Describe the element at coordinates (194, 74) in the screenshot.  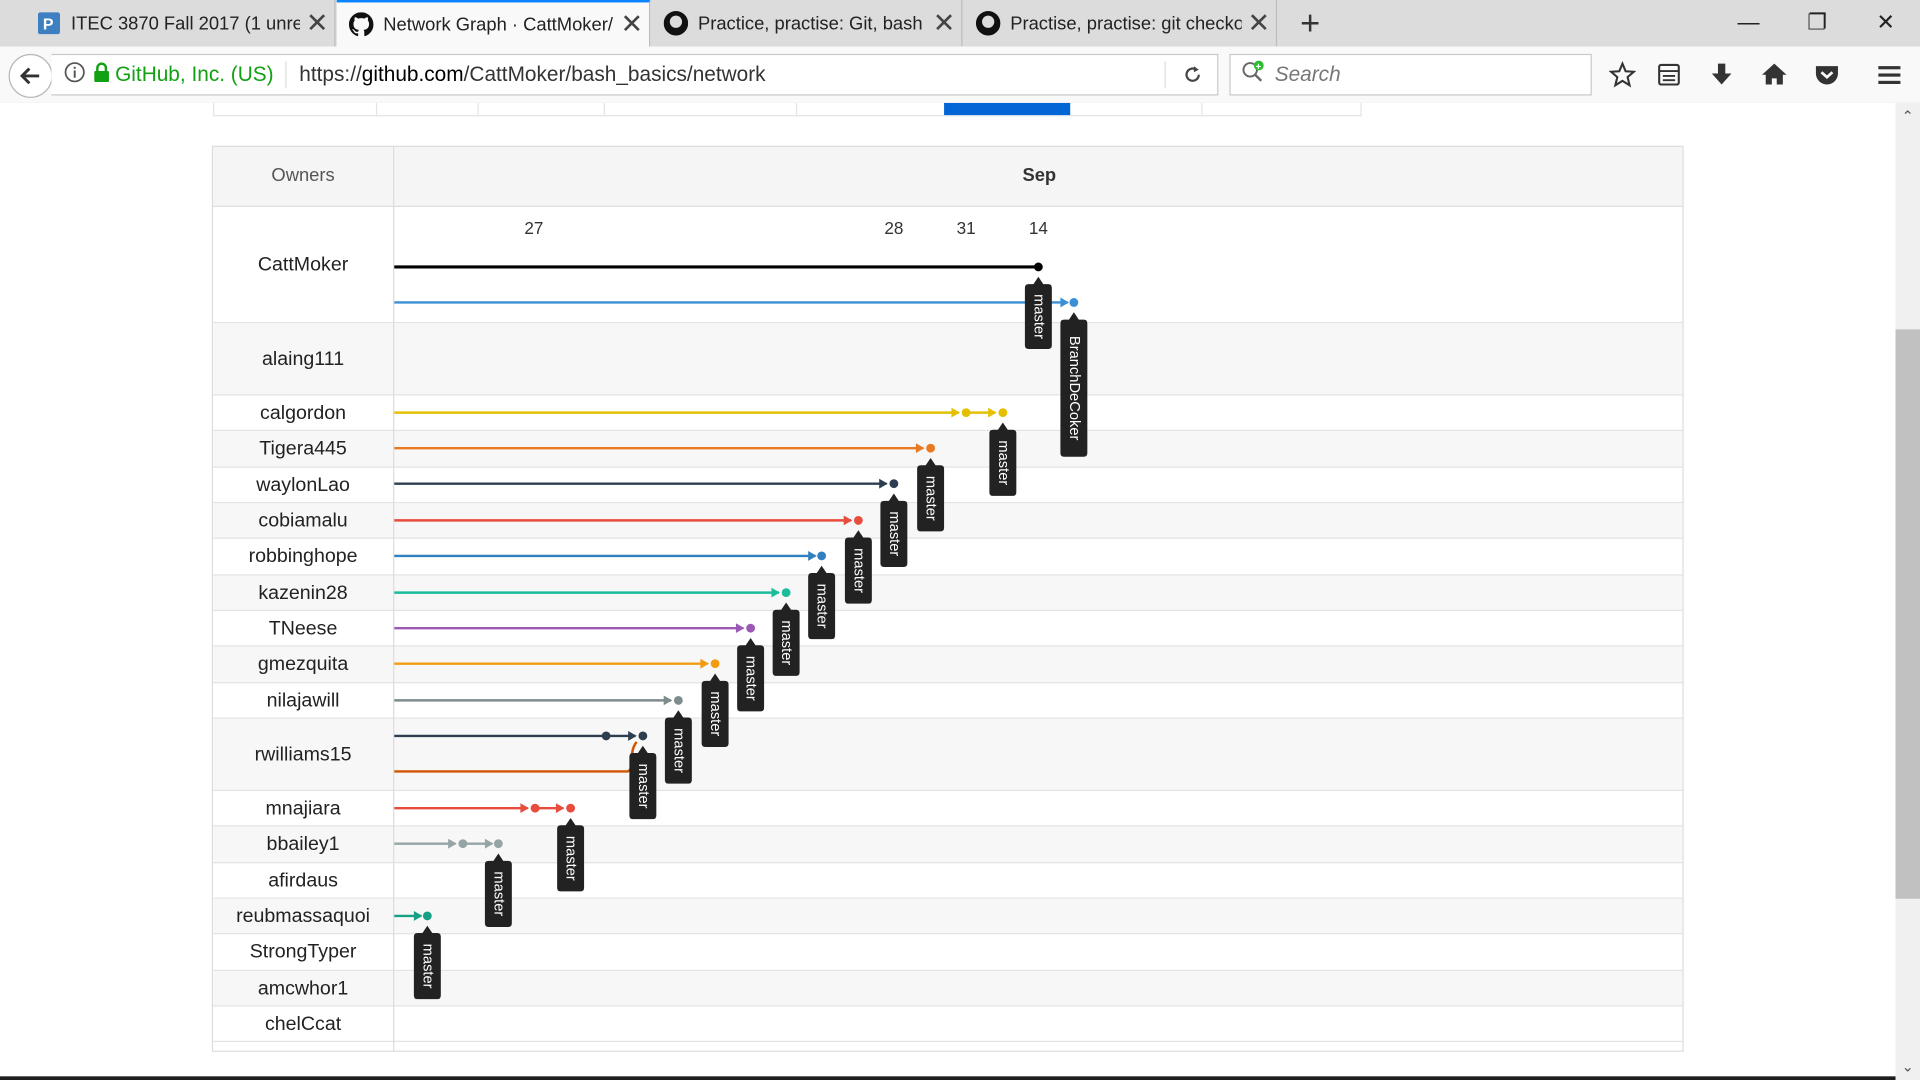
I see `site-identity: GitHub, Inc. (US)` at that location.